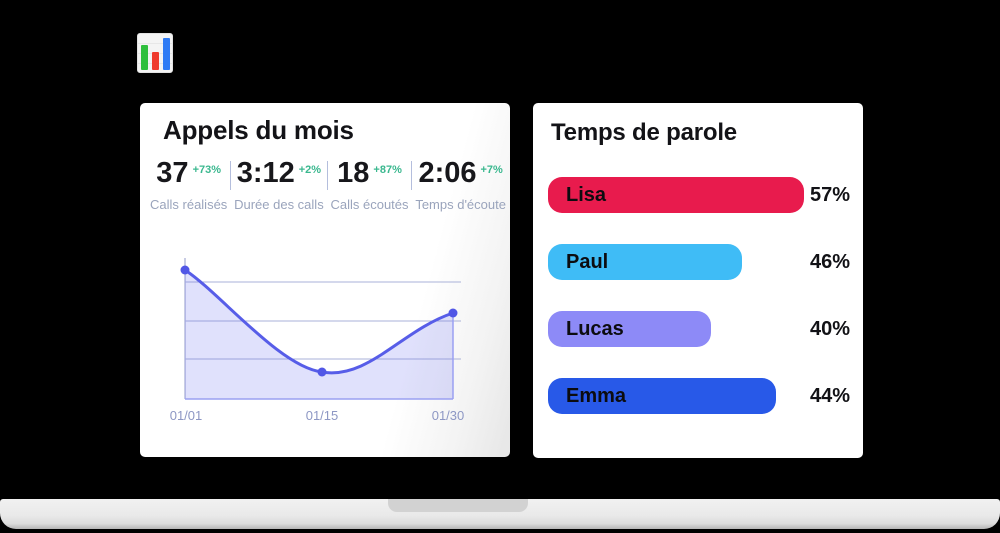 Image resolution: width=1000 pixels, height=533 pixels. What do you see at coordinates (207, 170) in the screenshot?
I see `stat-delta: +73%` at bounding box center [207, 170].